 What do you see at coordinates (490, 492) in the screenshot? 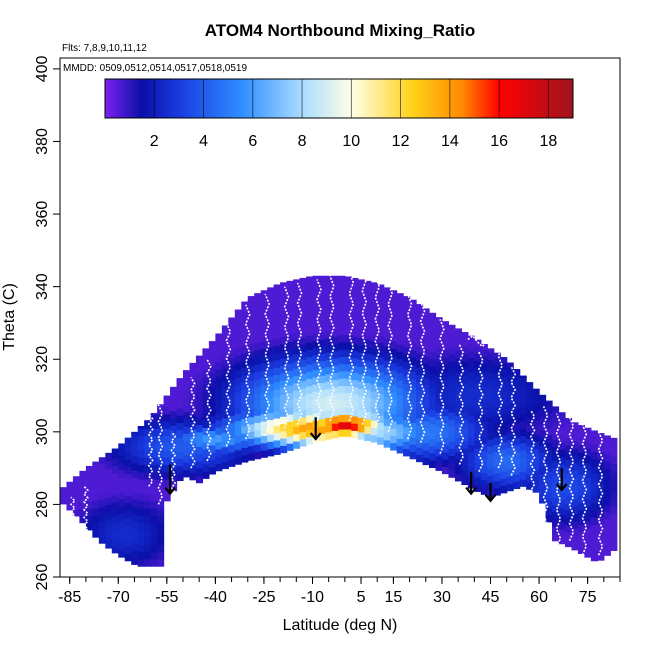
I see `down-arrow` at bounding box center [490, 492].